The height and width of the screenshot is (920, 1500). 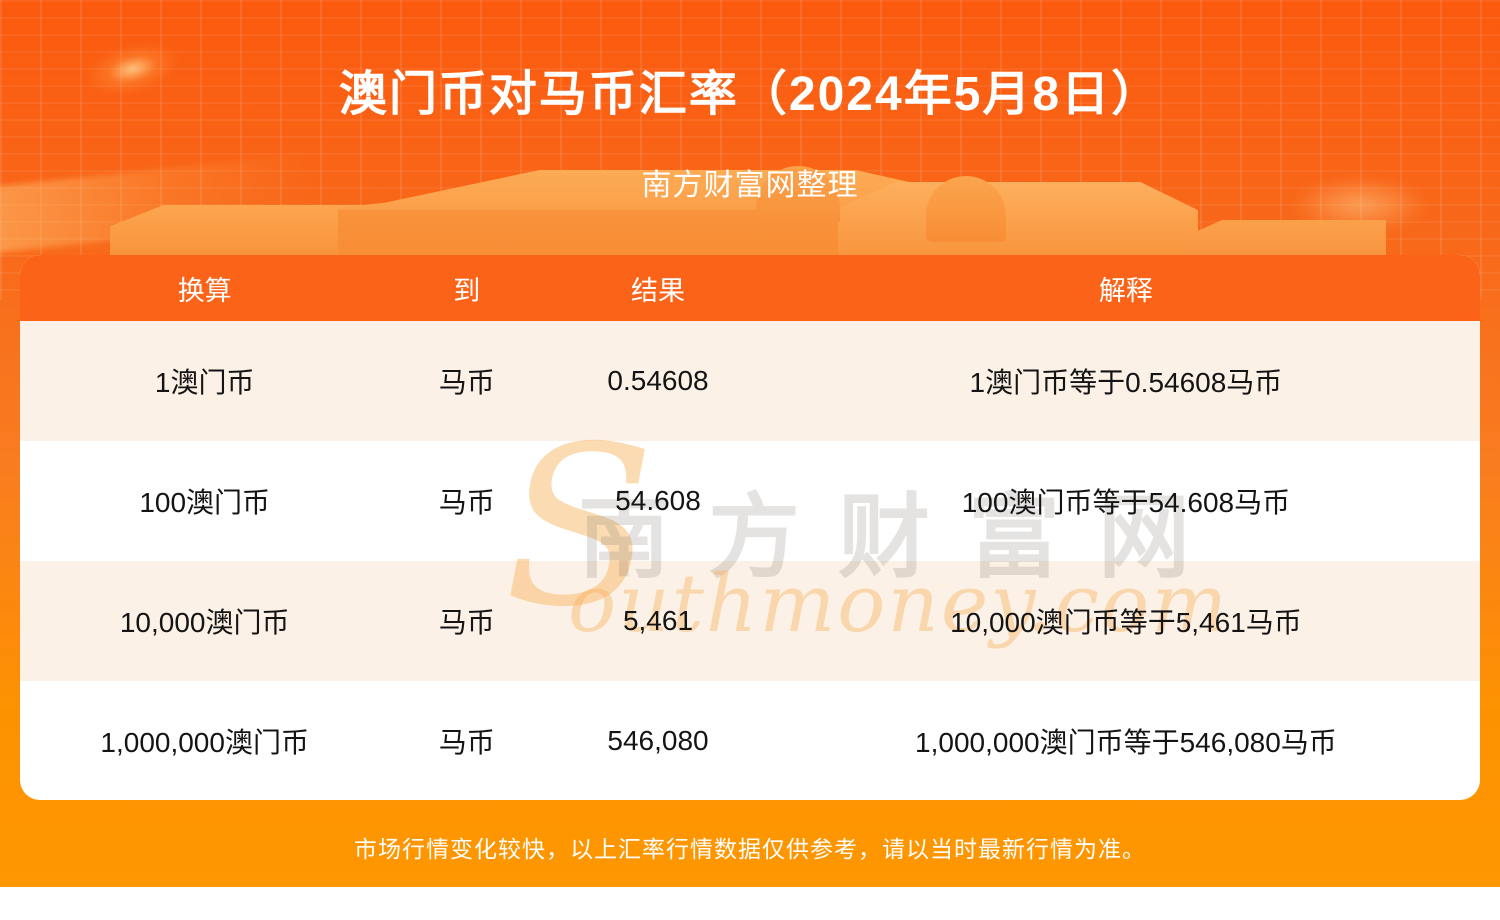 What do you see at coordinates (579, 527) in the screenshot?
I see `watermark-initial: S` at bounding box center [579, 527].